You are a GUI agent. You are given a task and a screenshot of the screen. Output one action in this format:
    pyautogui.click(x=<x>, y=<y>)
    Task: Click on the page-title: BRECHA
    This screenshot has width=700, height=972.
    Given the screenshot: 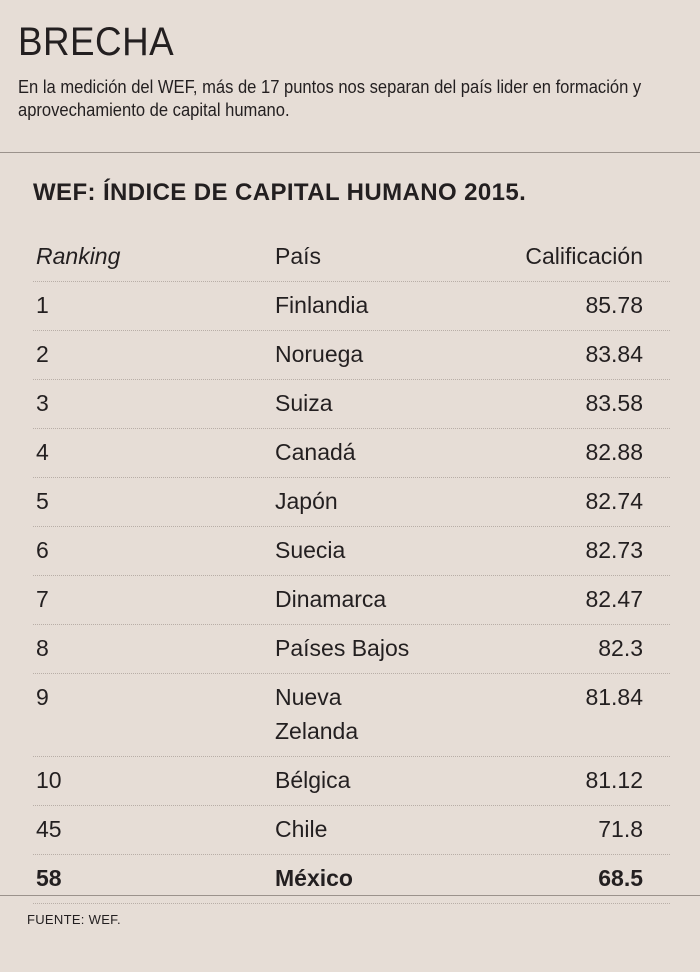 What is the action you would take?
    pyautogui.click(x=96, y=42)
    